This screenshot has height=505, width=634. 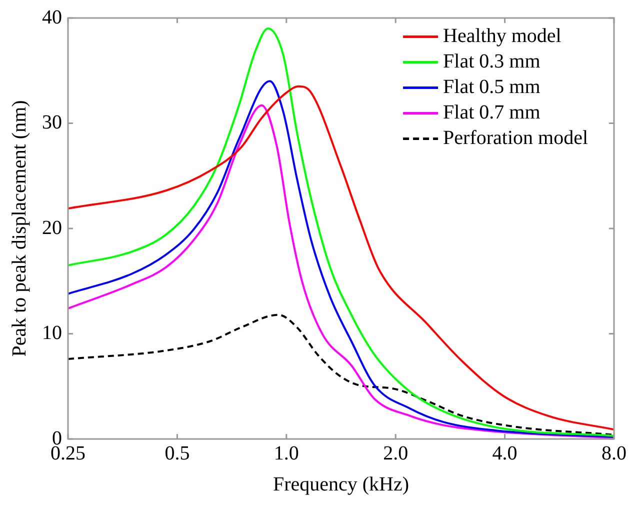 I want to click on legend-label: Flat 0.5 mm, so click(x=492, y=87).